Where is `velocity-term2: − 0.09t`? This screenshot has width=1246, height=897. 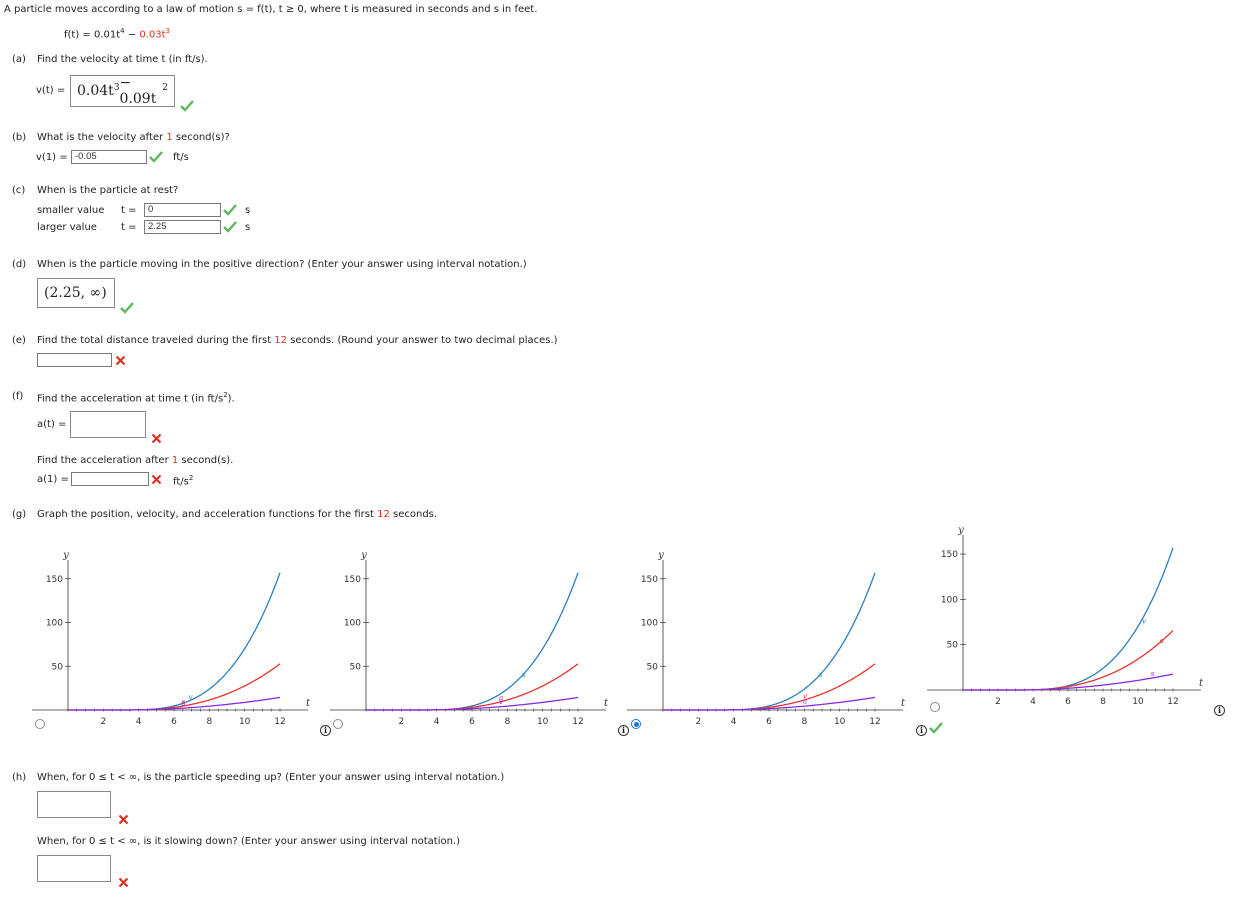
velocity-term2: − 0.09t is located at coordinates (138, 91).